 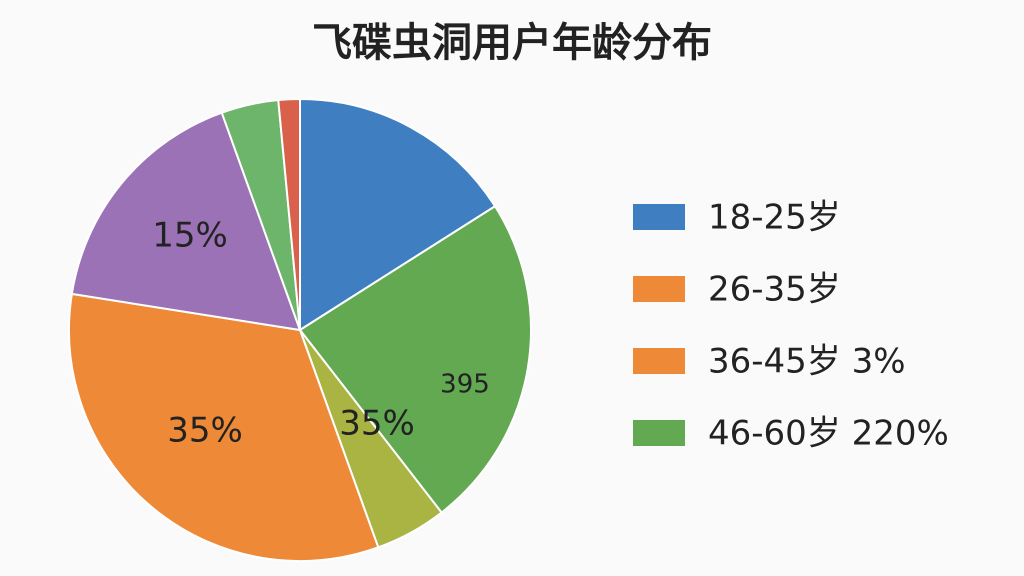 I want to click on legend-label: 18-25岁, so click(x=774, y=218).